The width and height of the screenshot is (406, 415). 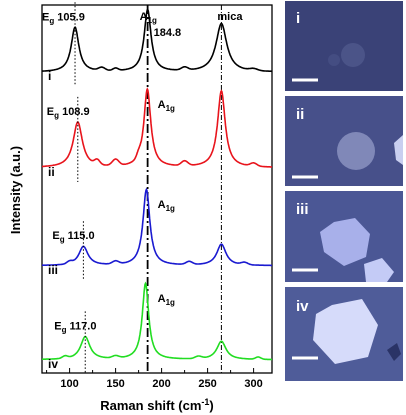 What do you see at coordinates (157, 321) in the screenshot?
I see `spectrum-iv` at bounding box center [157, 321].